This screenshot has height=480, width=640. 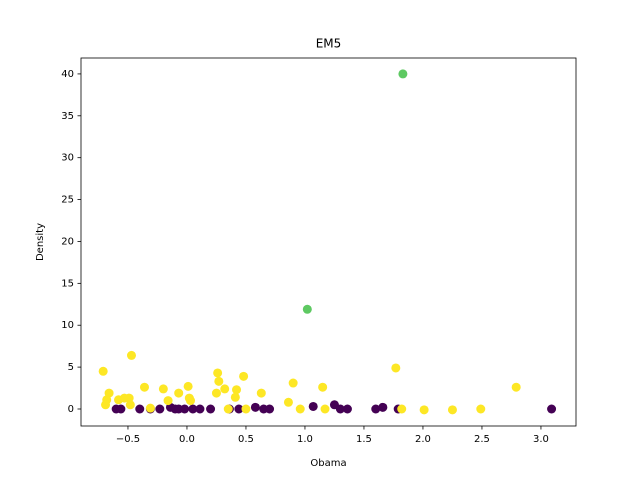 I want to click on x-tick-label: 3.0, so click(x=541, y=439).